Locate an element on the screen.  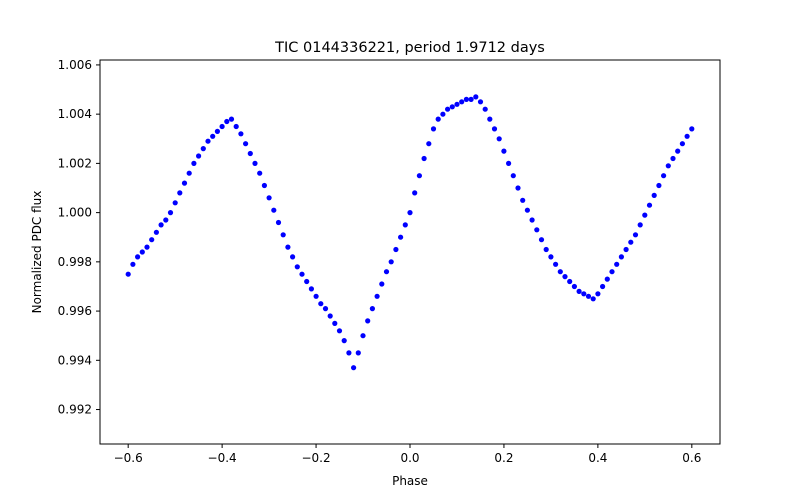
x-tick-label: −0.4 is located at coordinates (222, 458).